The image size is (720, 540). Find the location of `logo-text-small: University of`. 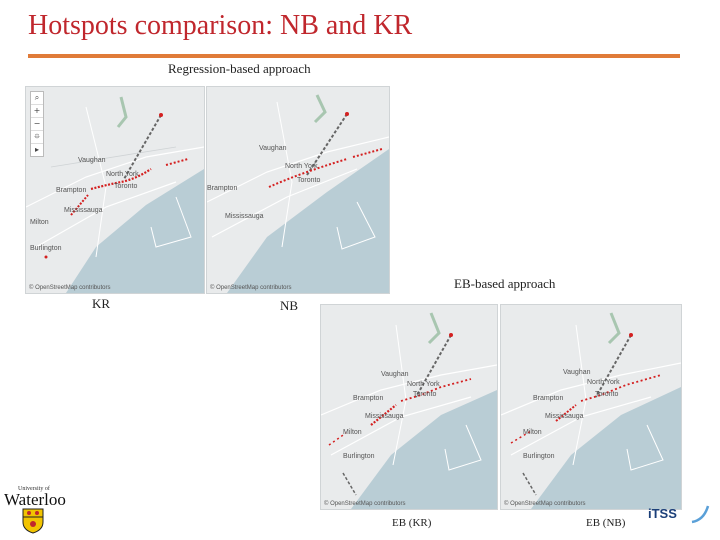

logo-text-small: University of is located at coordinates (34, 489).